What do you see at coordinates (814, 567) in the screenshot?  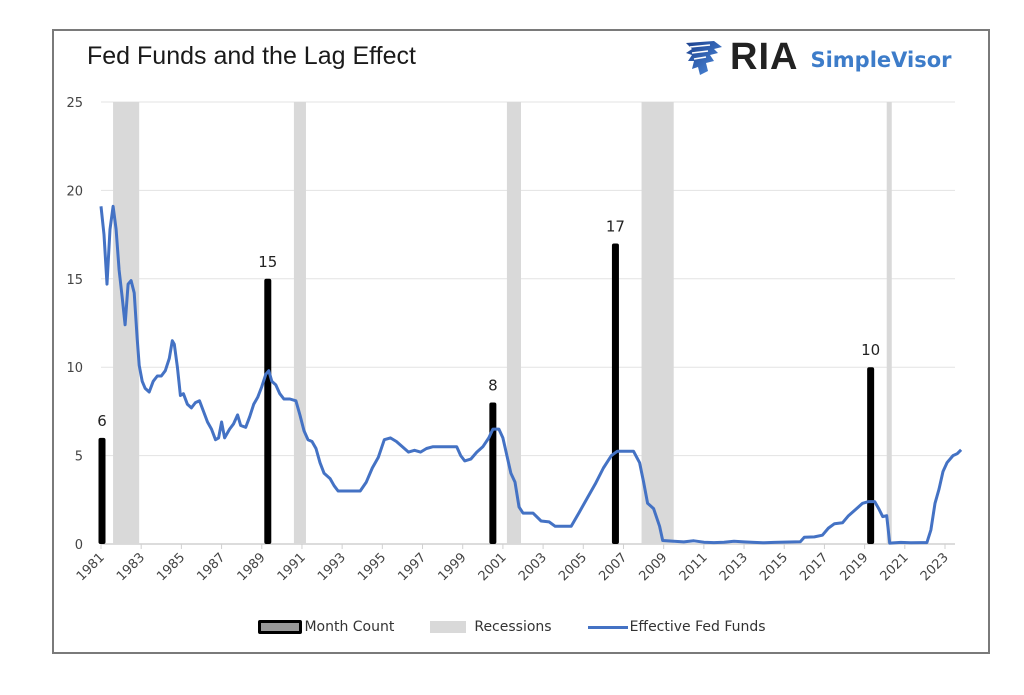 I see `x-tick-label: 2017` at bounding box center [814, 567].